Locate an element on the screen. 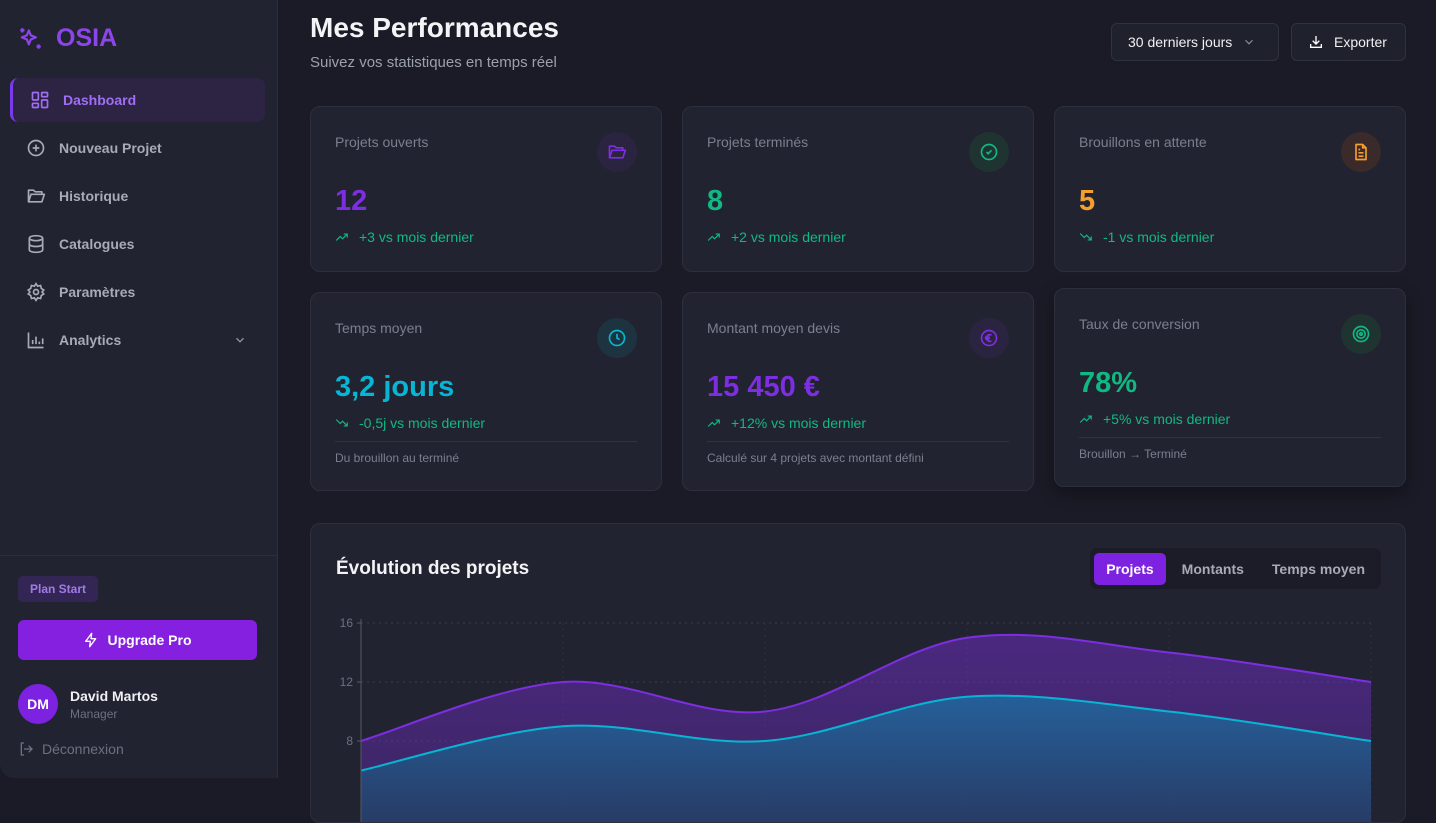 The image size is (1436, 823). page-title: Mes Performances is located at coordinates (435, 27).